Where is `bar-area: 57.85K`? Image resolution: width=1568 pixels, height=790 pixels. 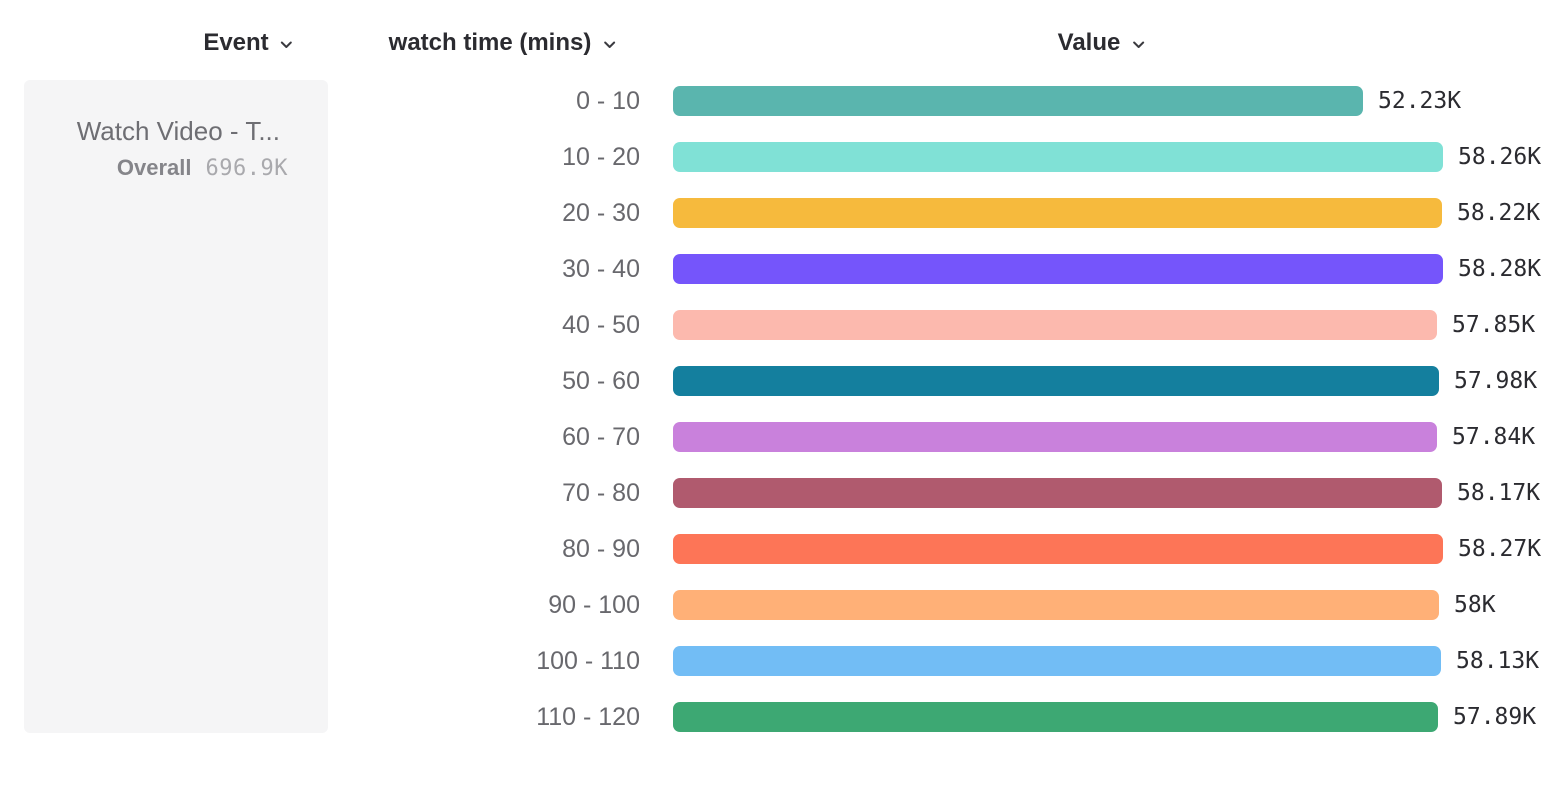 bar-area: 57.85K is located at coordinates (1104, 325).